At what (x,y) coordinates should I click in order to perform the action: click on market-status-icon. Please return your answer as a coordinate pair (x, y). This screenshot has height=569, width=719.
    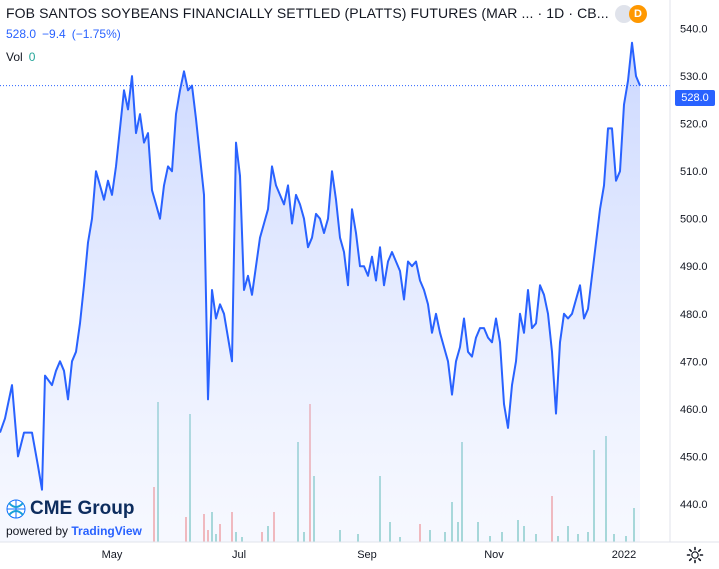
    Looking at the image, I should click on (624, 14).